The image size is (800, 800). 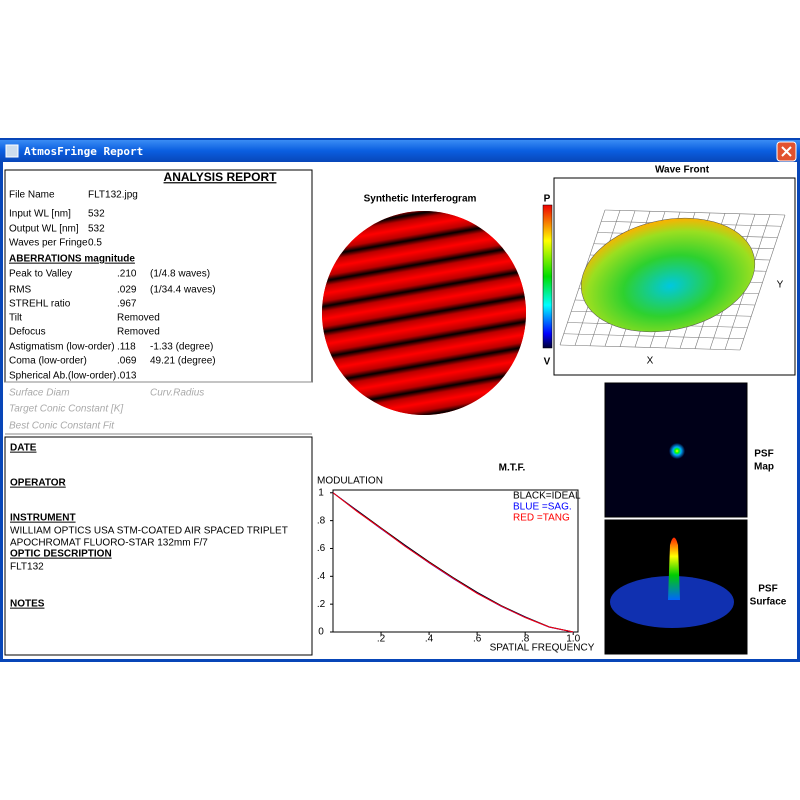 I want to click on report-field: RMS, so click(x=20, y=290).